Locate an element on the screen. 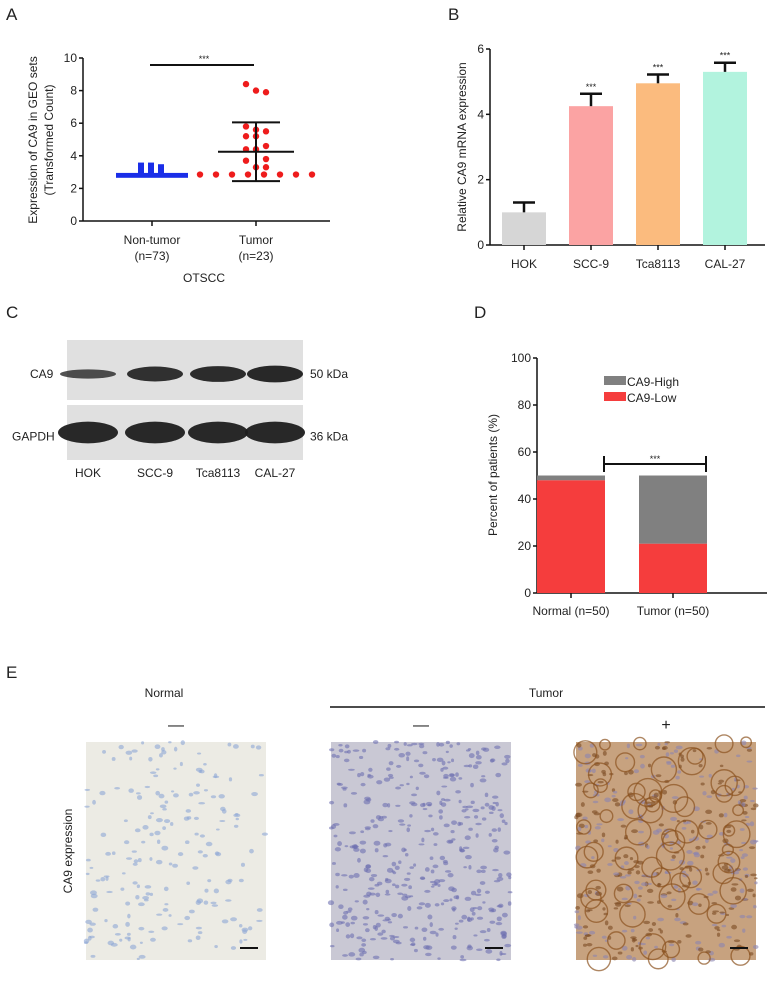  y-tick-label: 8 is located at coordinates (73, 91).